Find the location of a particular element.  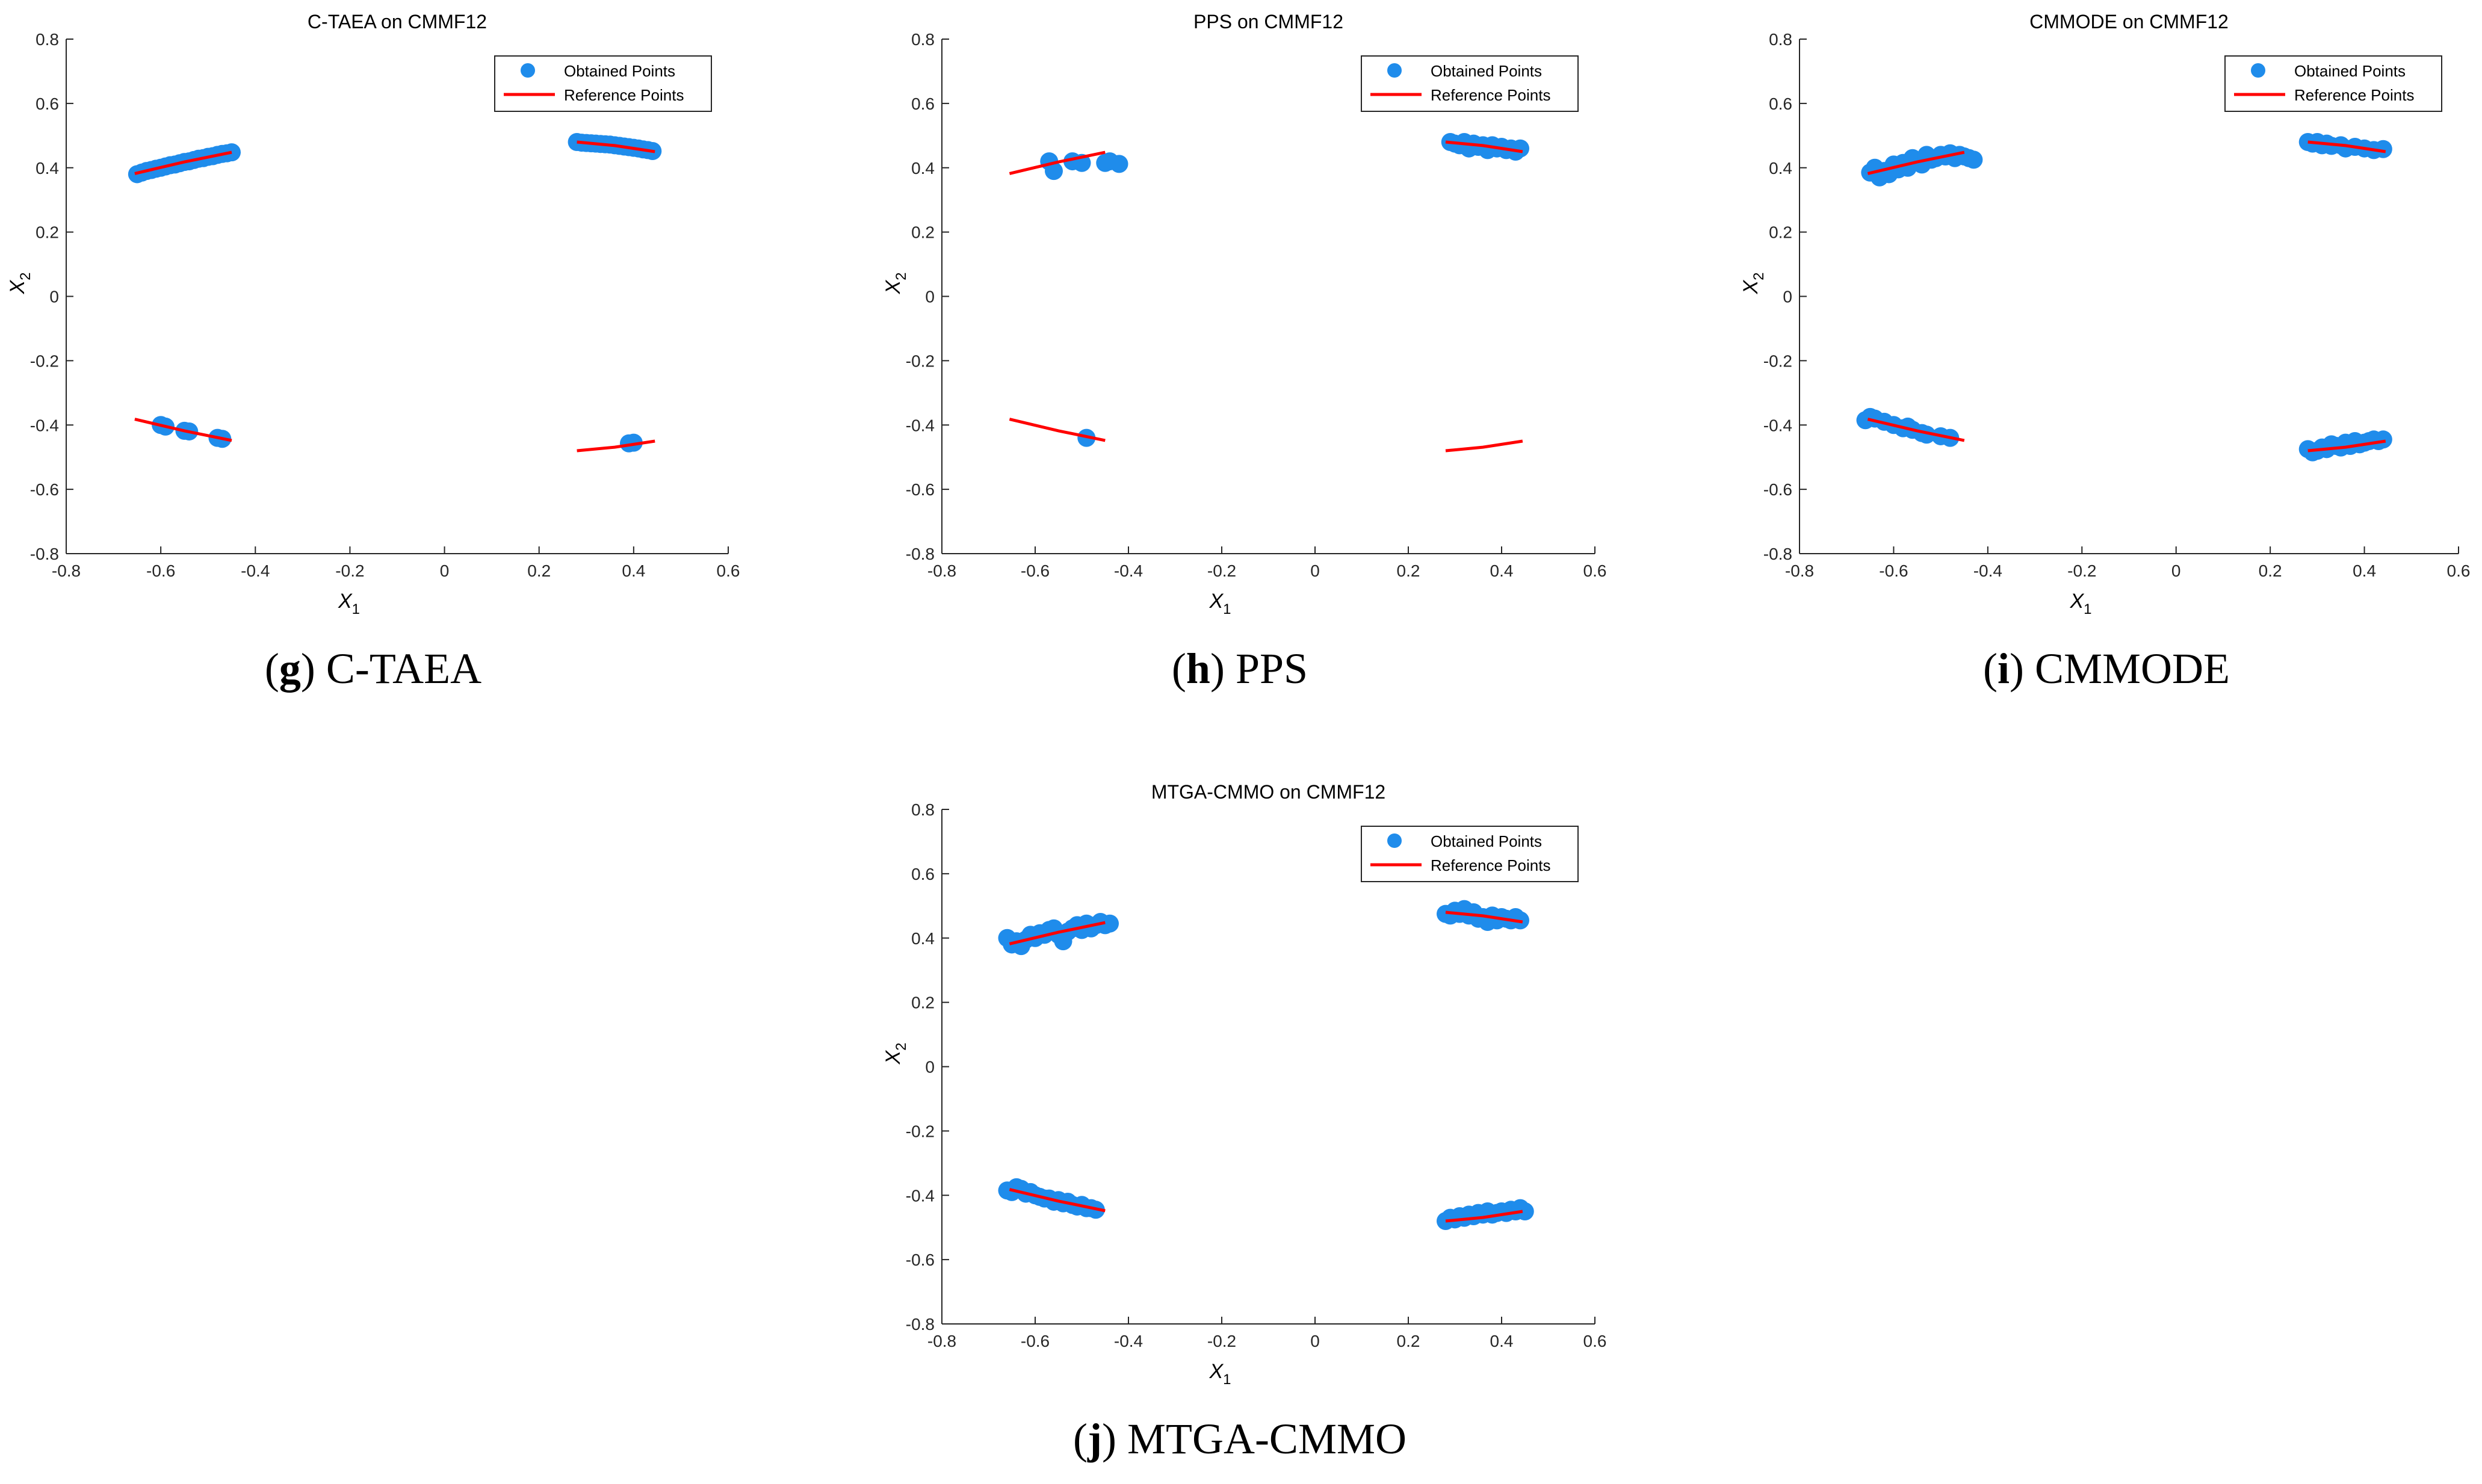

chart-title: PPS on CMMF12 is located at coordinates (1268, 21).